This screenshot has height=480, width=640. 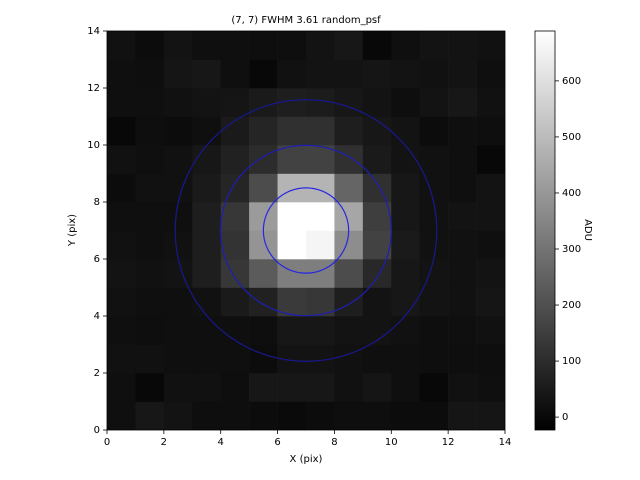 I want to click on colorbar-tick-label: 100, so click(x=571, y=361).